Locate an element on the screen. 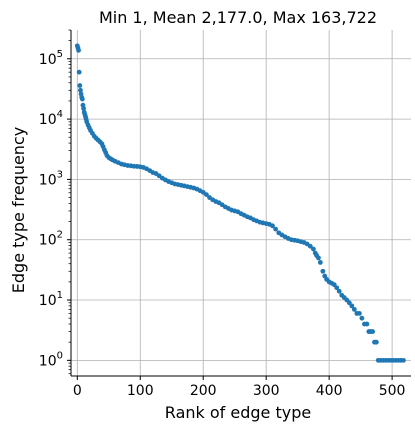  x-tick-label: 300 is located at coordinates (266, 391).